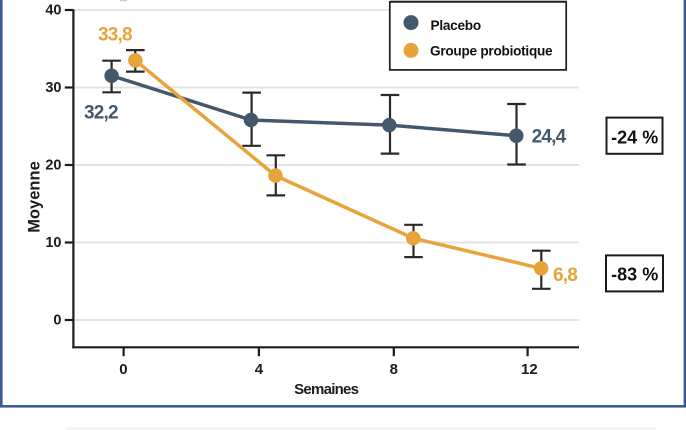 This screenshot has height=430, width=686. I want to click on svg-text: Placebo, so click(456, 25).